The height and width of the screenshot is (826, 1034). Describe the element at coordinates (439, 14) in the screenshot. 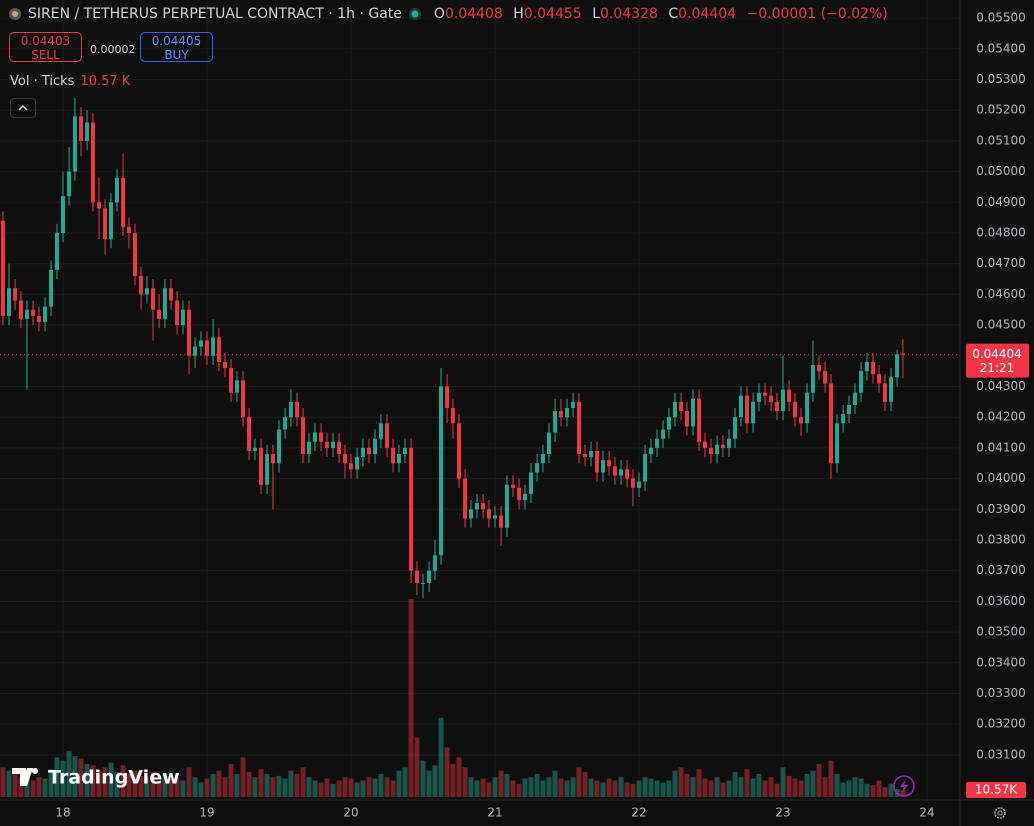

I see `ohlc-key: O` at that location.